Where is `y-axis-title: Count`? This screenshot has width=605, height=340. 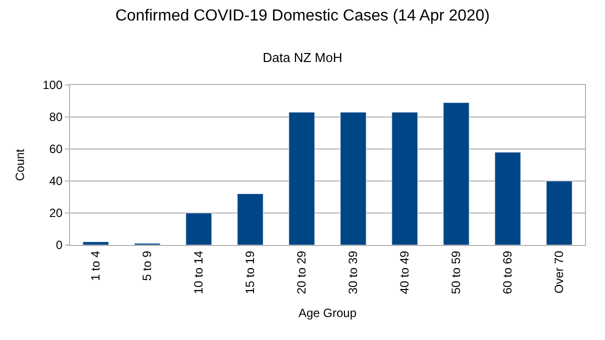
y-axis-title: Count is located at coordinates (19, 165).